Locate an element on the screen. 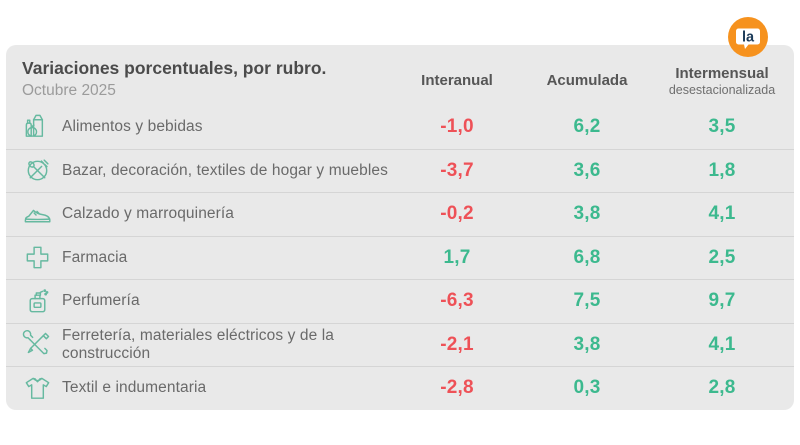 The height and width of the screenshot is (445, 800). tools-icon is located at coordinates (42, 344).